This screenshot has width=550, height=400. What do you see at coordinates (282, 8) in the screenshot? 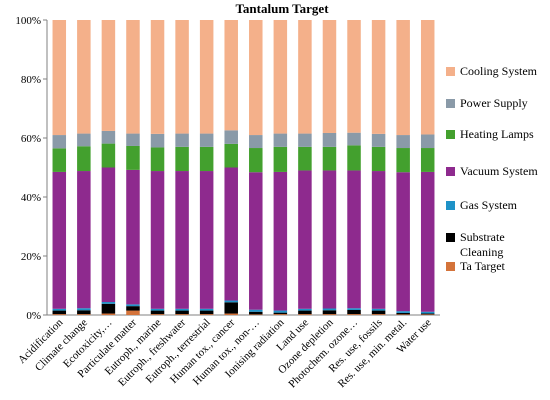
I see `chart-title: Tantalum Target` at bounding box center [282, 8].